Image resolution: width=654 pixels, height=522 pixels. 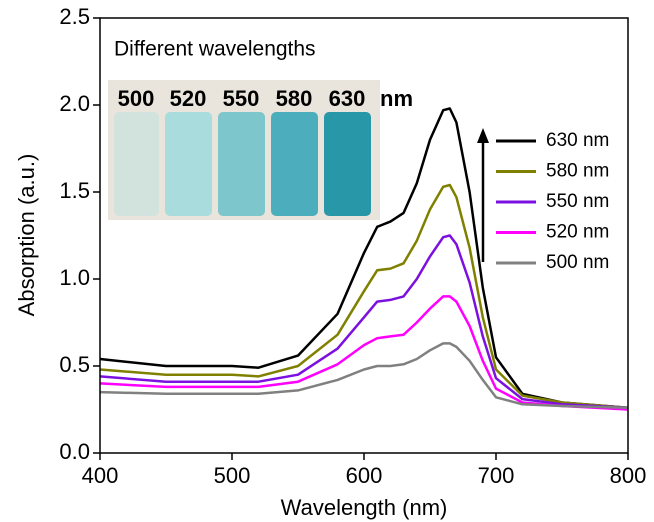 I want to click on x-tick-label: 400, so click(x=100, y=475).